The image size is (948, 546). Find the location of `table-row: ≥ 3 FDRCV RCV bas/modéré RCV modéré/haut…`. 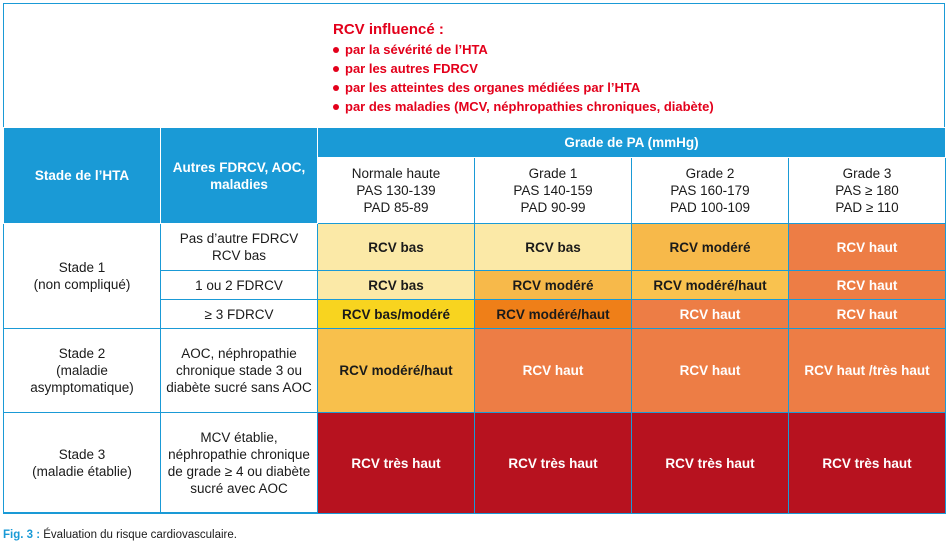

table-row: ≥ 3 FDRCV RCV bas/modéré RCV modéré/haut… is located at coordinates (475, 314).